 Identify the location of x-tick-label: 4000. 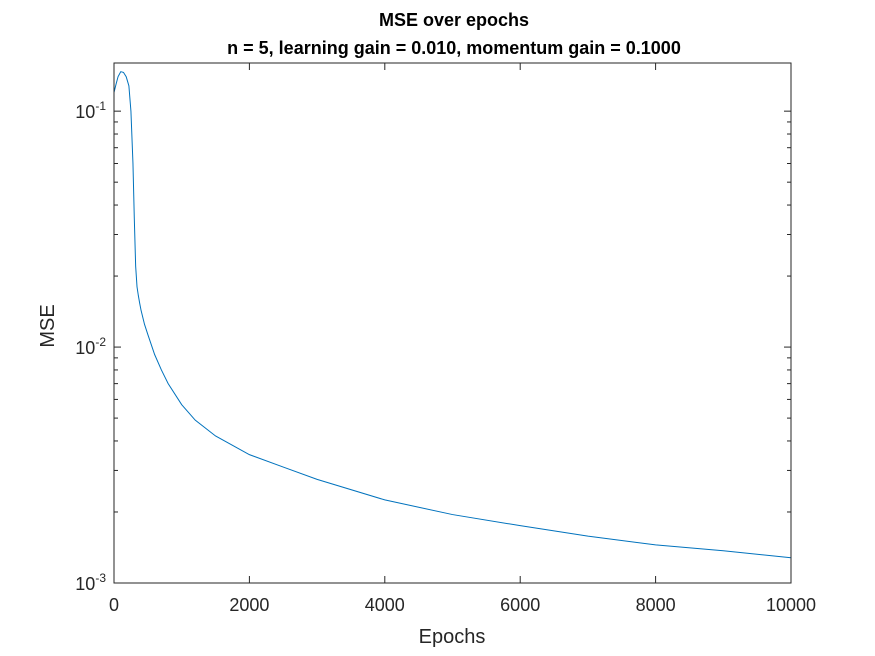
(385, 605).